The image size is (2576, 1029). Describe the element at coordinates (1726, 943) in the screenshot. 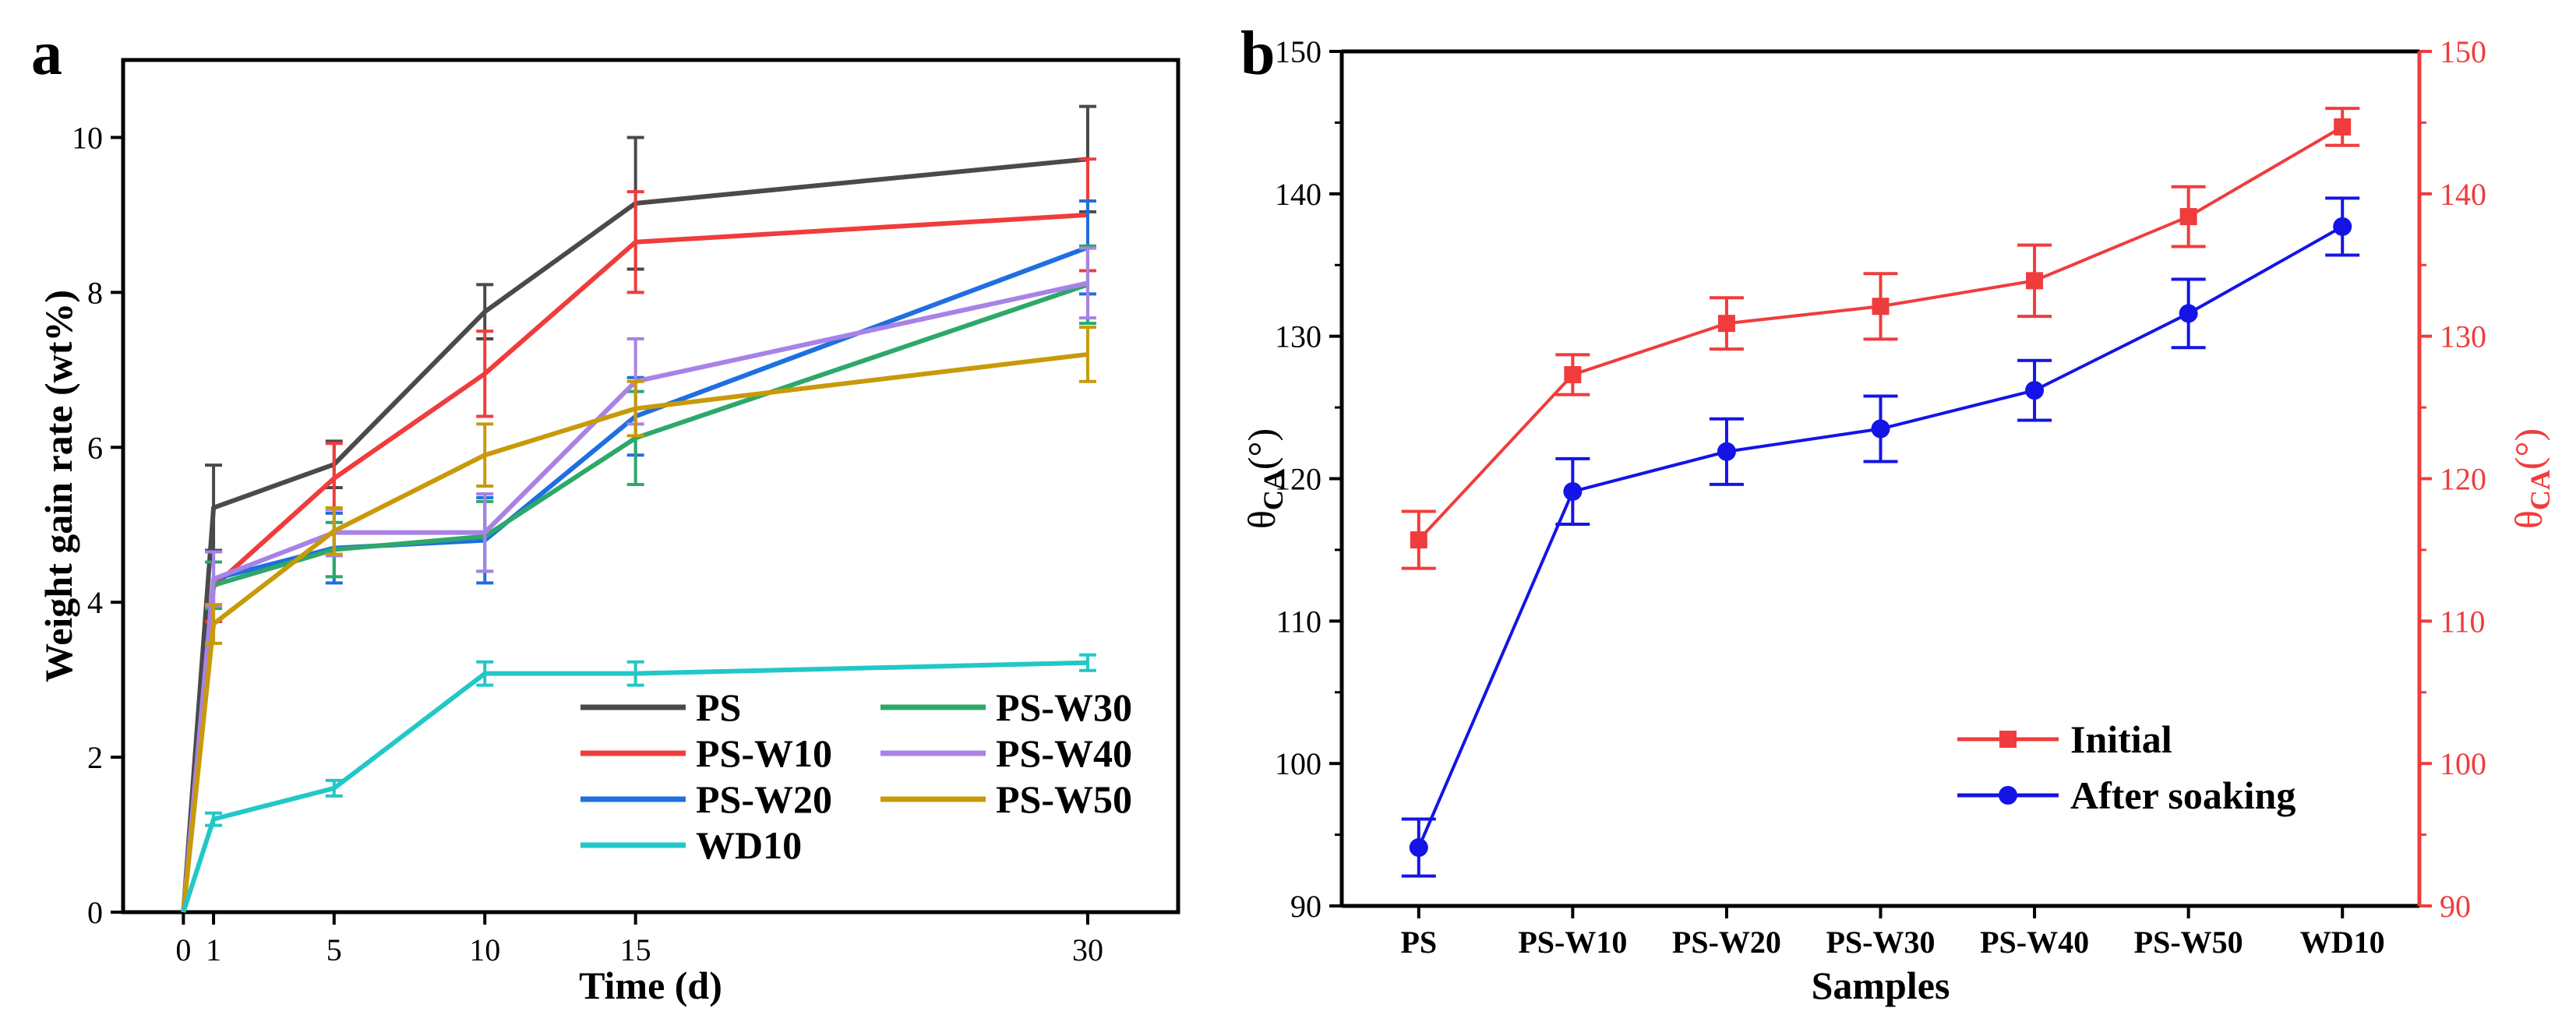

I see `x-tick-label-ps-w20: PS-W20` at that location.